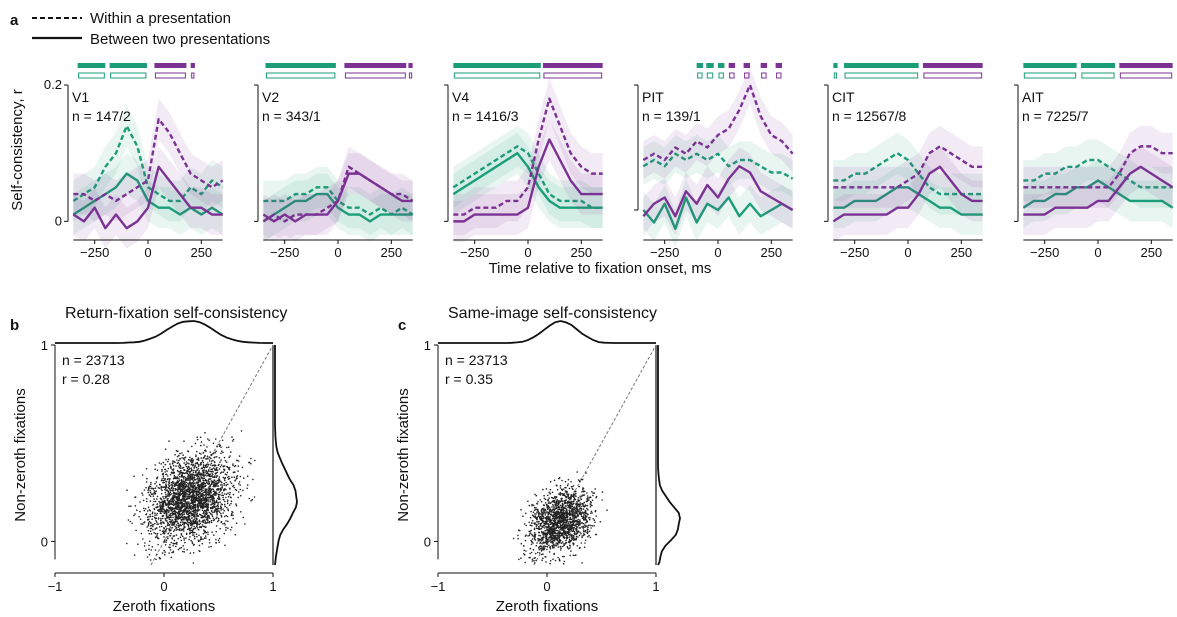 The image size is (1177, 617). What do you see at coordinates (718, 213) in the screenshot?
I see `ci-band-zeroth-between` at bounding box center [718, 213].